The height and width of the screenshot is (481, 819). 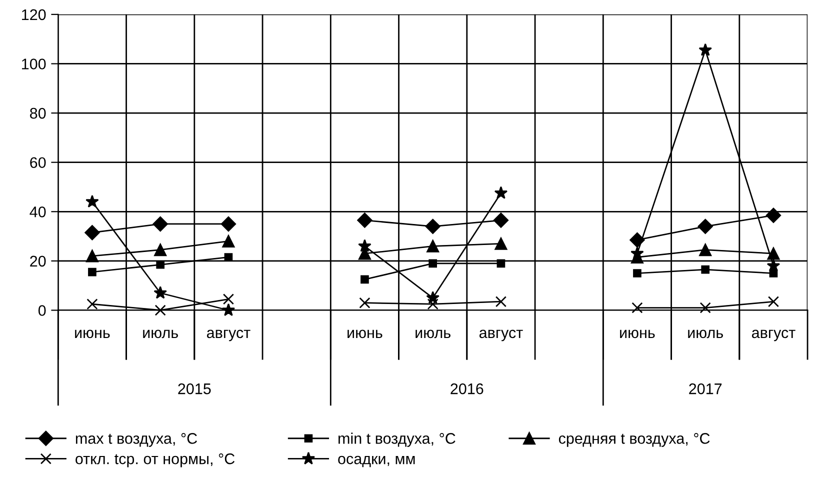 I want to click on y-tick-label: 120, so click(x=34, y=14).